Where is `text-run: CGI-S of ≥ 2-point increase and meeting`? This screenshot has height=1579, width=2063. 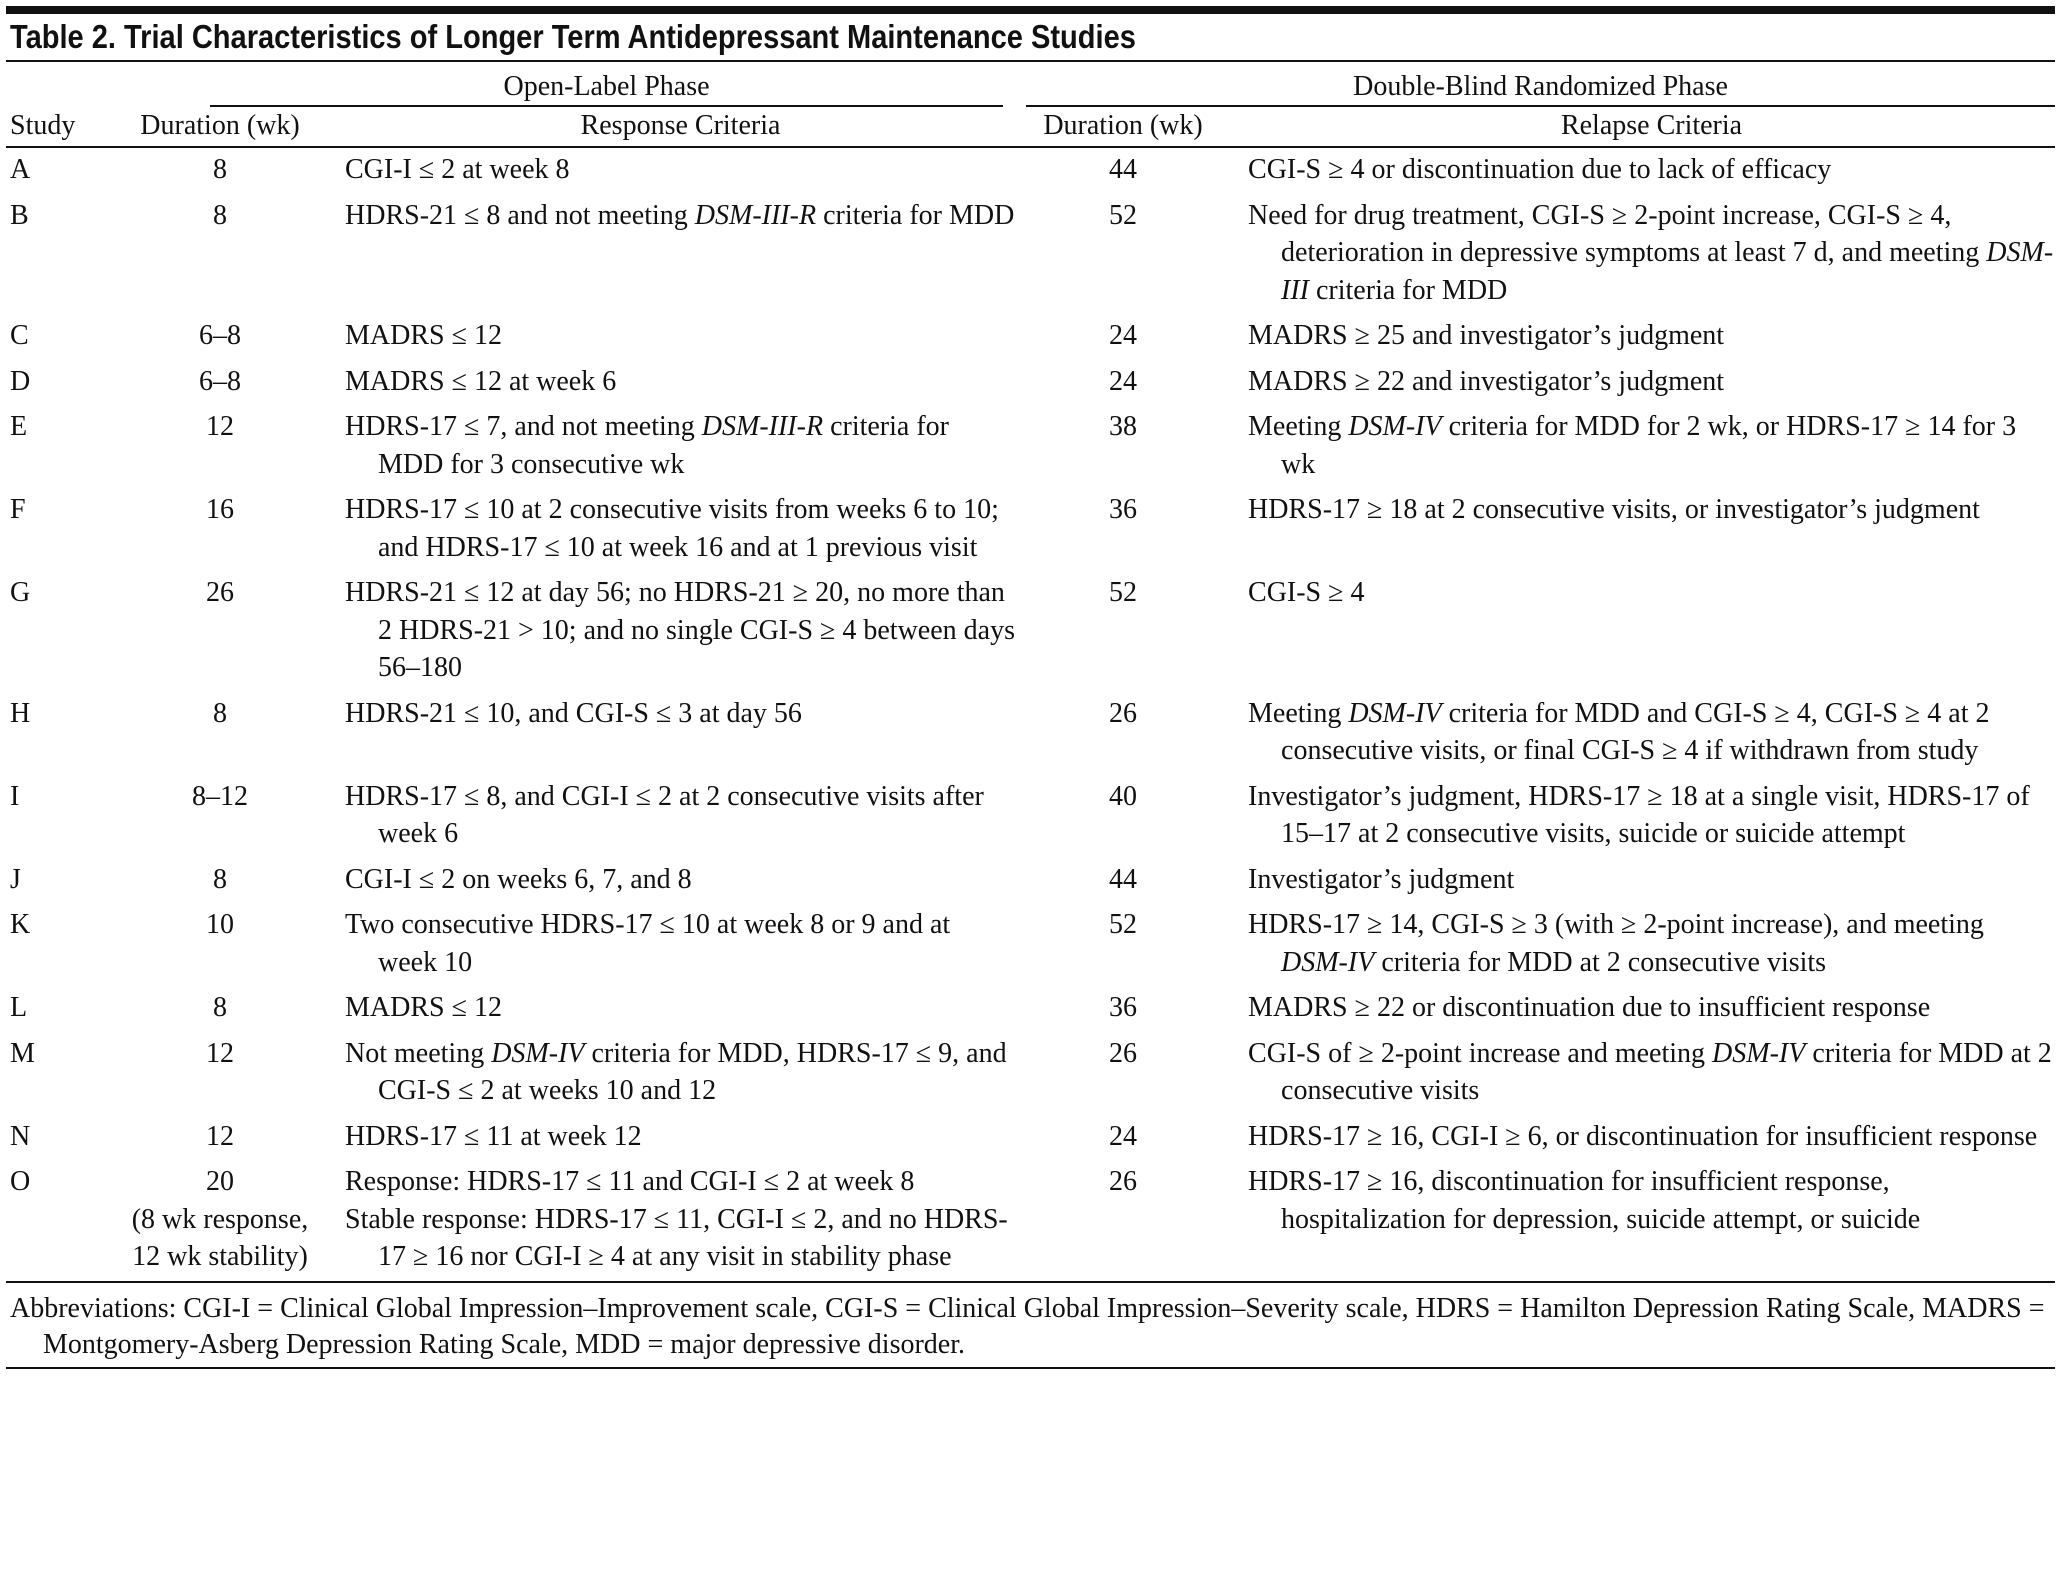 text-run: CGI-S of ≥ 2-point increase and meeting is located at coordinates (1480, 1053).